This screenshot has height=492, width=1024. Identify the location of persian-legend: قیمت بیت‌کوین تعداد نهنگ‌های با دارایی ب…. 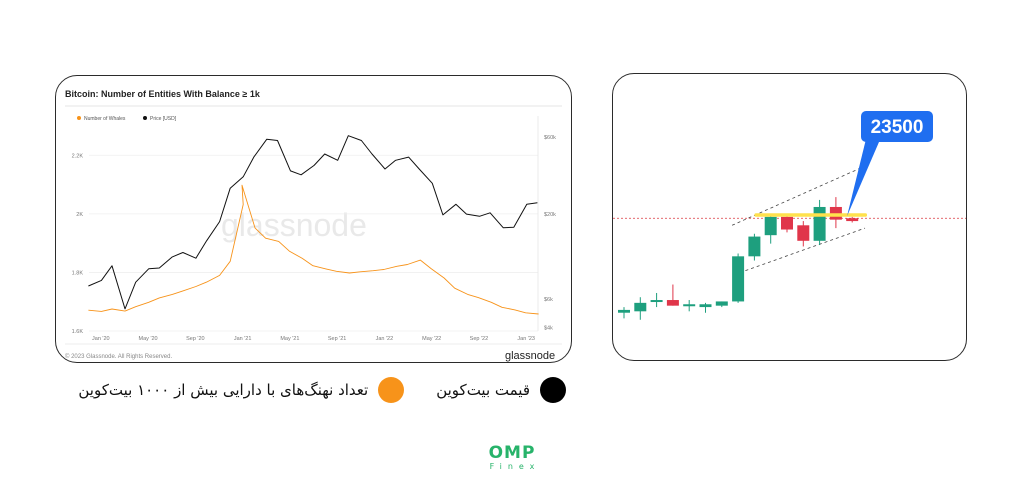
(311, 390).